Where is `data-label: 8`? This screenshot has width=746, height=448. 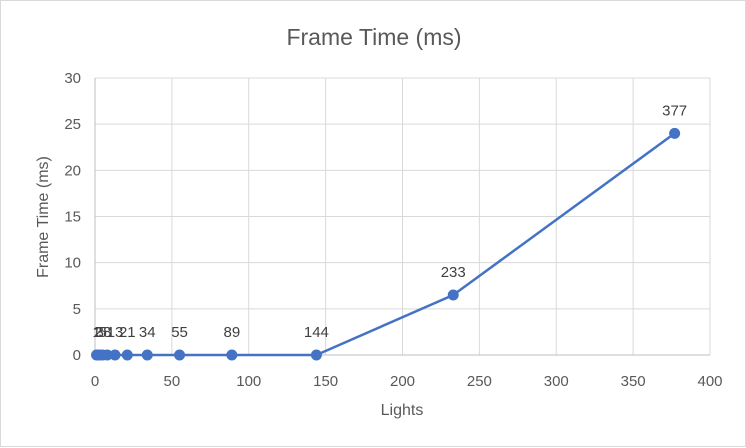 data-label: 8 is located at coordinates (107, 332).